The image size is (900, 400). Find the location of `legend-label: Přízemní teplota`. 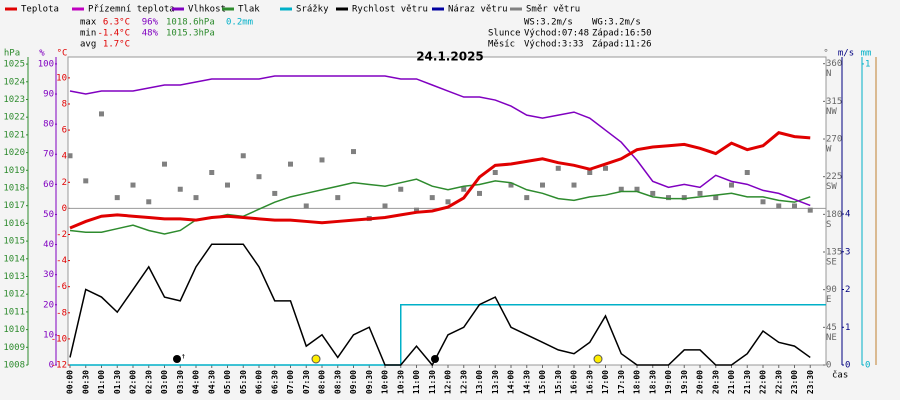

legend-label: Přízemní teplota is located at coordinates (131, 10).